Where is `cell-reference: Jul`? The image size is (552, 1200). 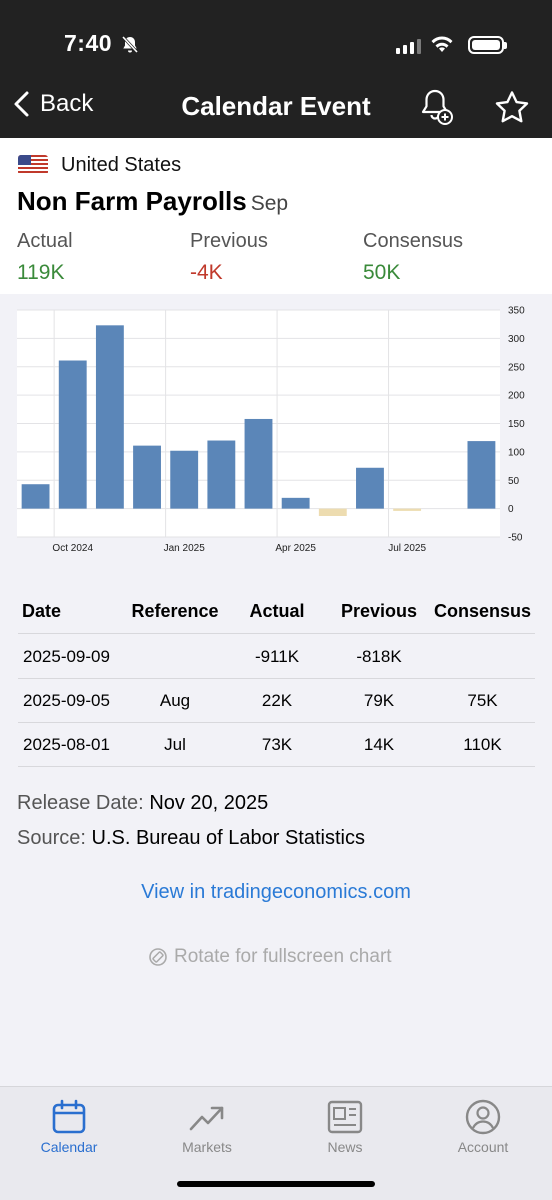
cell-reference: Jul is located at coordinates (175, 744).